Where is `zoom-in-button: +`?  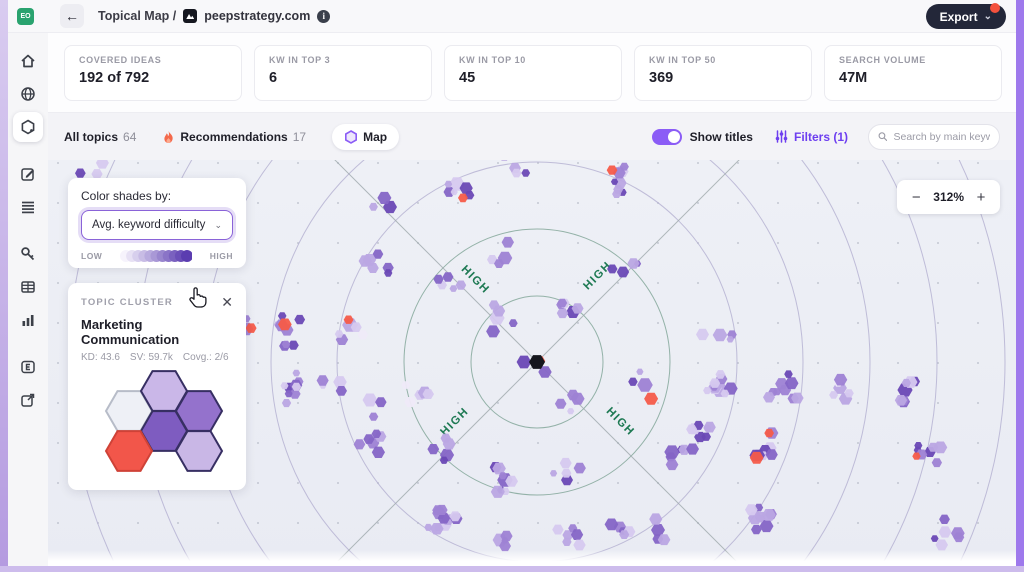 zoom-in-button: + is located at coordinates (981, 197).